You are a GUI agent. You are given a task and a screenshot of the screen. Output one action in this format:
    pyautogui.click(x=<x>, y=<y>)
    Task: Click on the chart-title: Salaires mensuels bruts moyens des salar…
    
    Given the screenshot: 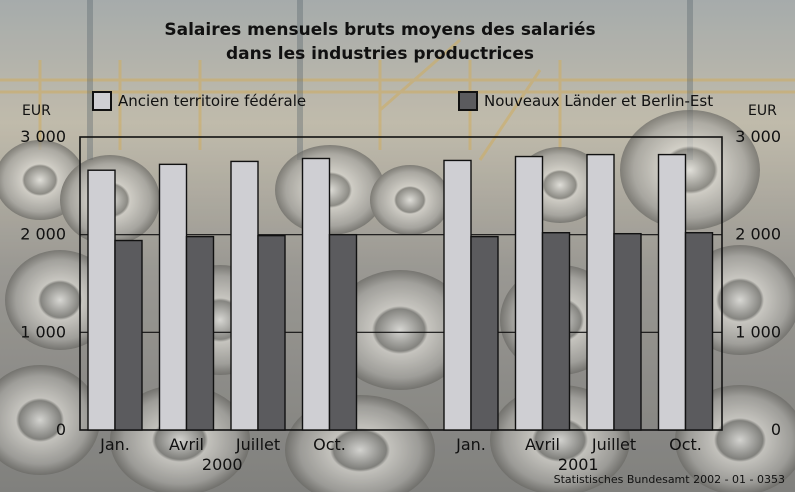 What is the action you would take?
    pyautogui.click(x=380, y=42)
    